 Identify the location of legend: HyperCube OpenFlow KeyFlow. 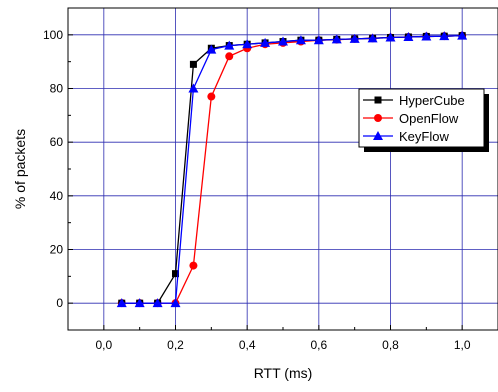
(423, 120).